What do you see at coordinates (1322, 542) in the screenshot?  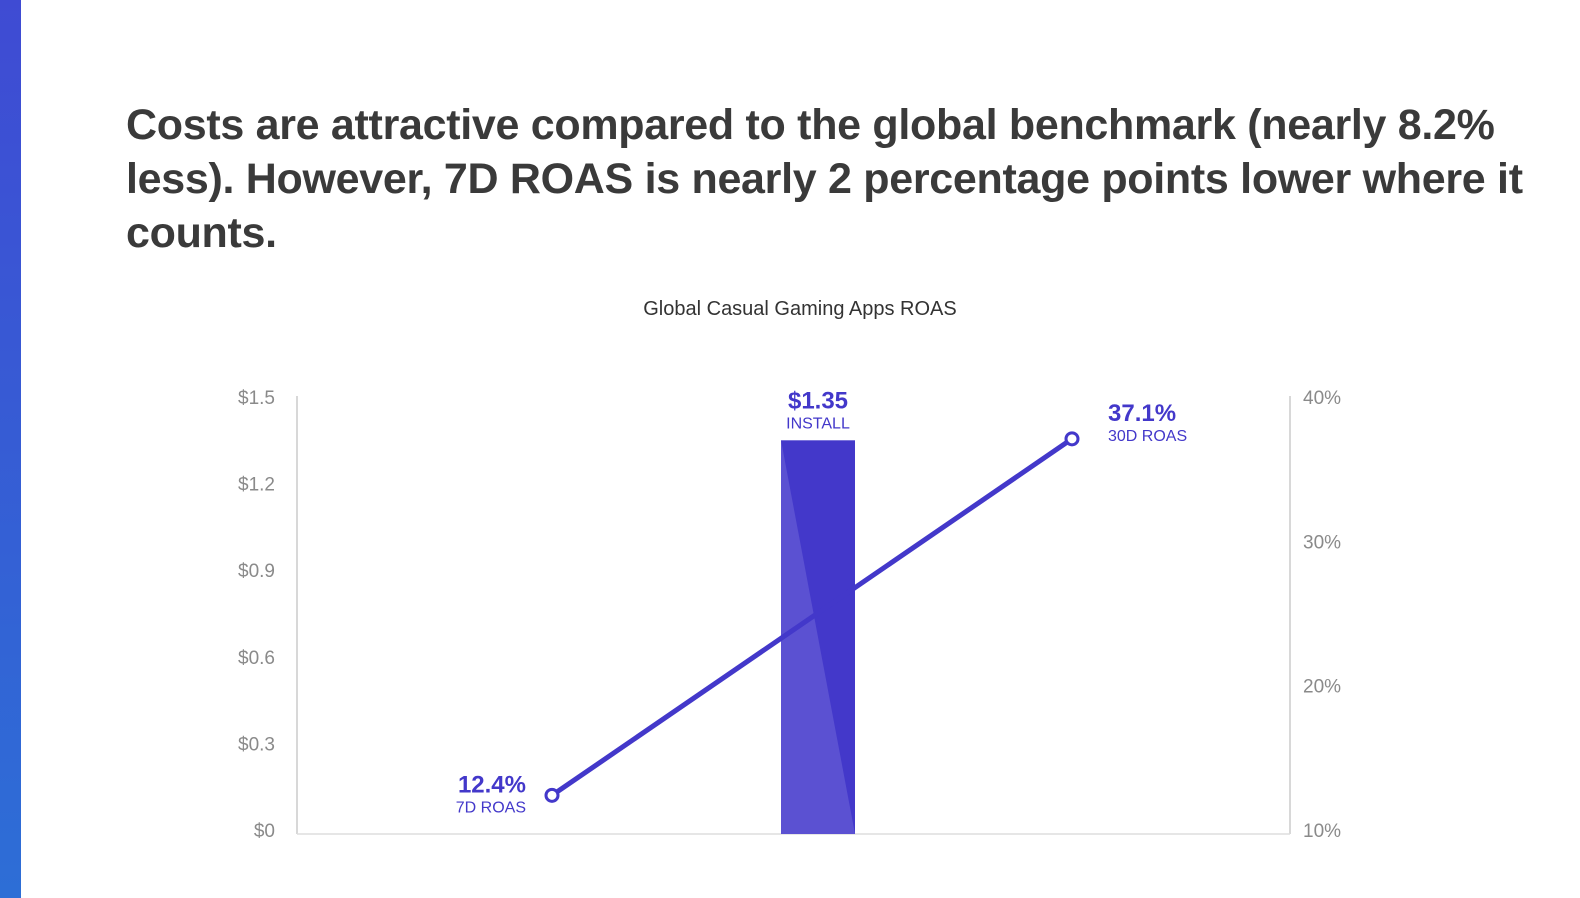 I see `right-tick-label: 30%` at bounding box center [1322, 542].